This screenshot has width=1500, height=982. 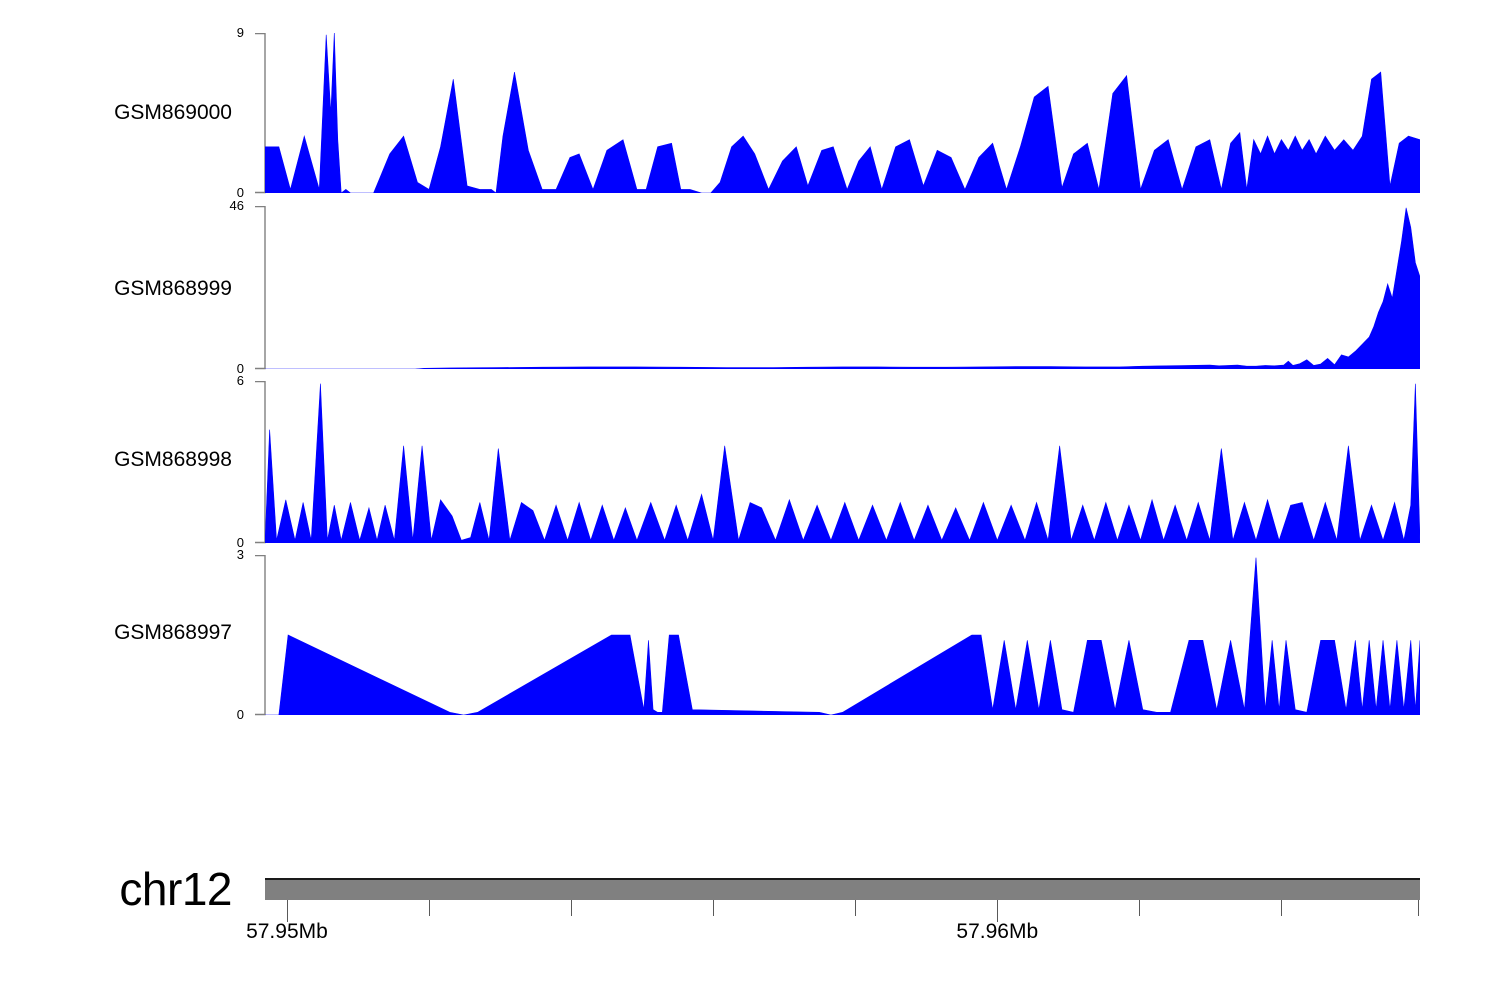 I want to click on axis-max-label: 9, so click(x=240, y=32).